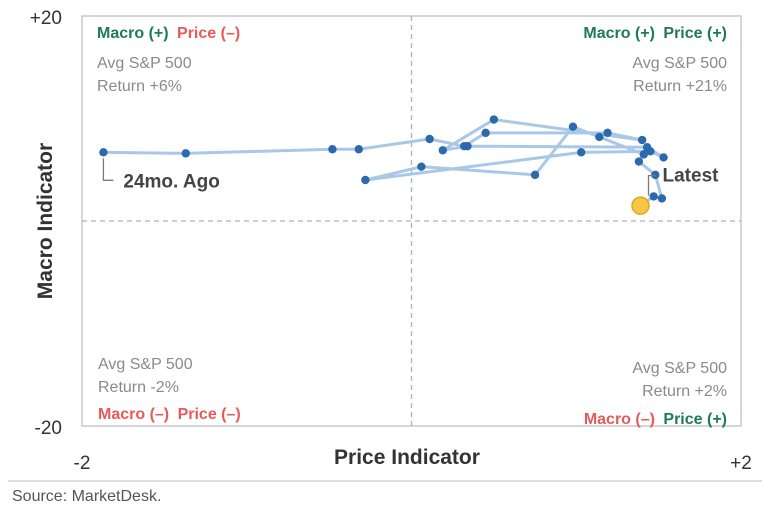  What do you see at coordinates (209, 414) in the screenshot?
I see `quadrant-bl-price: Price (–)` at bounding box center [209, 414].